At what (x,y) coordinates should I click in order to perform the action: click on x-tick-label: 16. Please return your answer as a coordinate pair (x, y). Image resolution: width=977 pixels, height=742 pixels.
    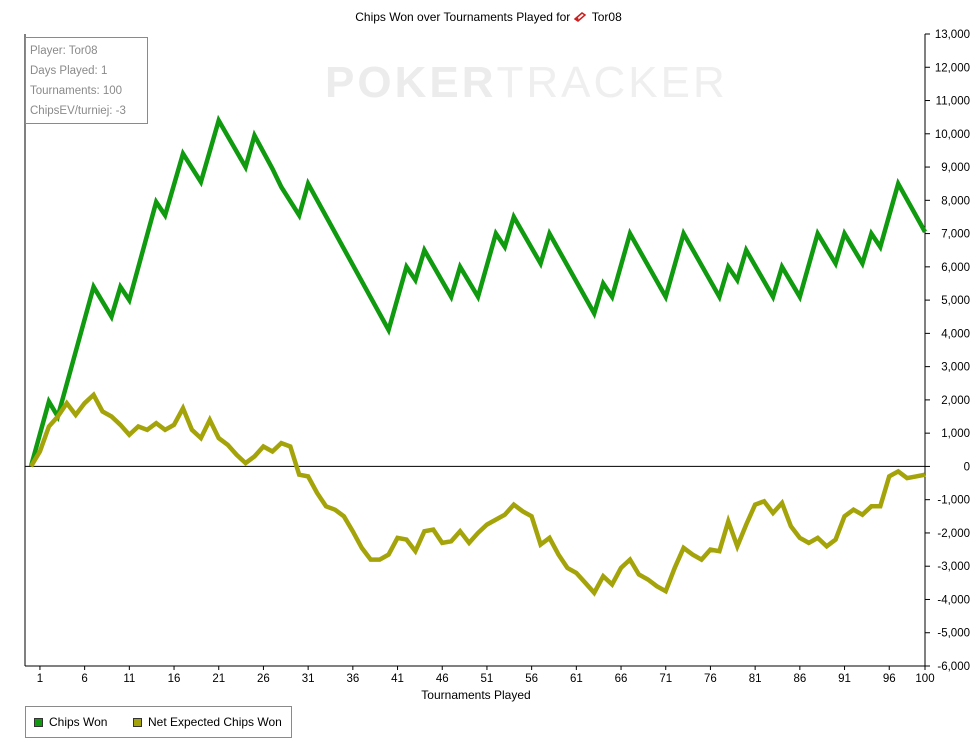
    Looking at the image, I should click on (174, 679).